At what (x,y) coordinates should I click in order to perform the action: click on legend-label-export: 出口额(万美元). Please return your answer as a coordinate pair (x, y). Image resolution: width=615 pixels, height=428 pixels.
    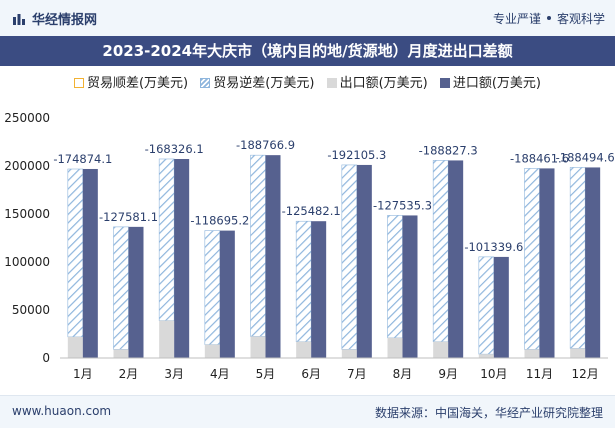
    Looking at the image, I should click on (383, 83).